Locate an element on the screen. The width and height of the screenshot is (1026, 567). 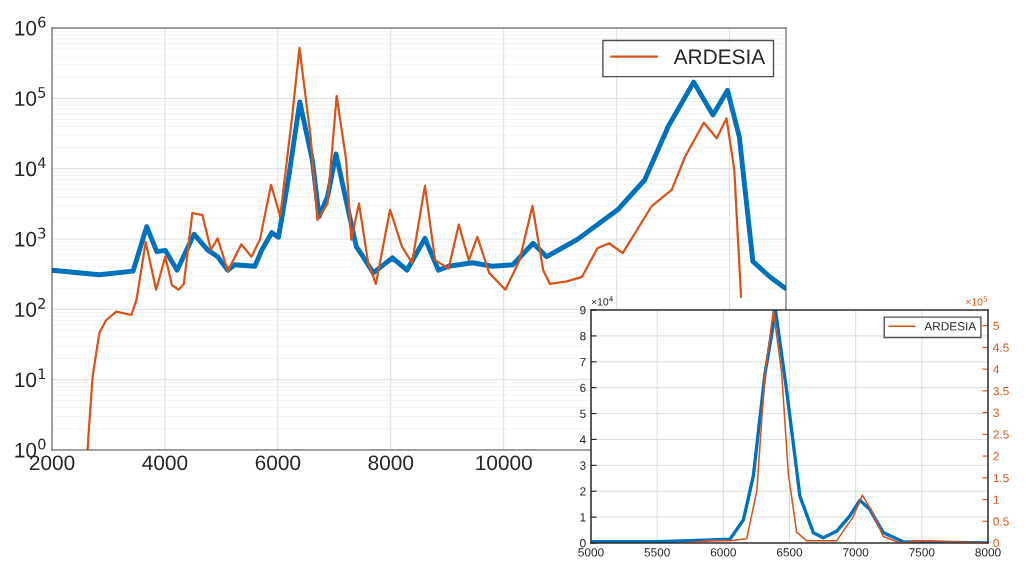
y-tick-label: 1 is located at coordinates (583, 517).